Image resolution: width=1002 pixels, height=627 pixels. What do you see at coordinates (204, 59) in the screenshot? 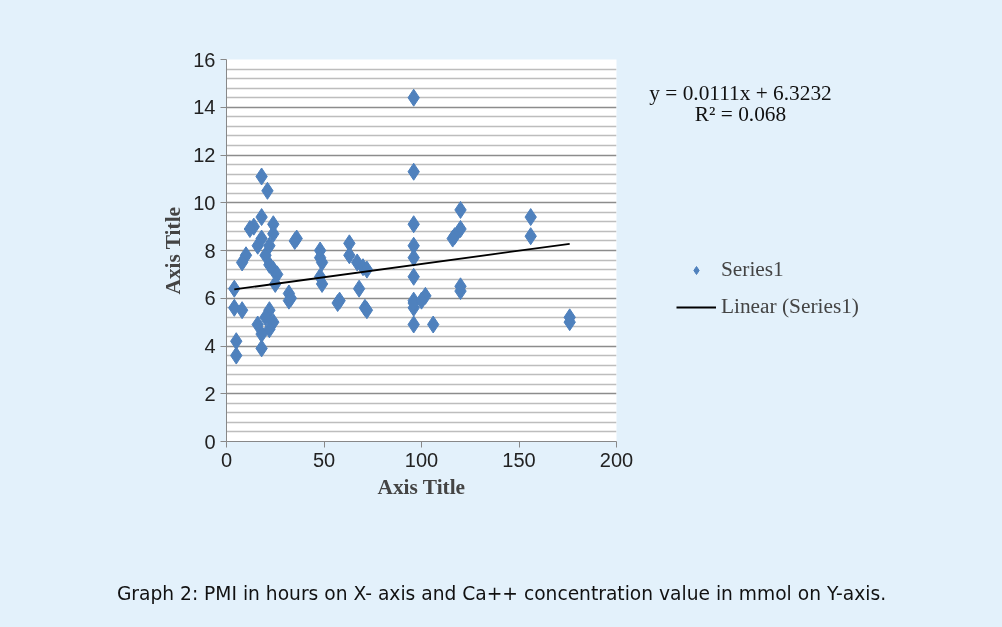
I see `y-tick-label: 16` at bounding box center [204, 59].